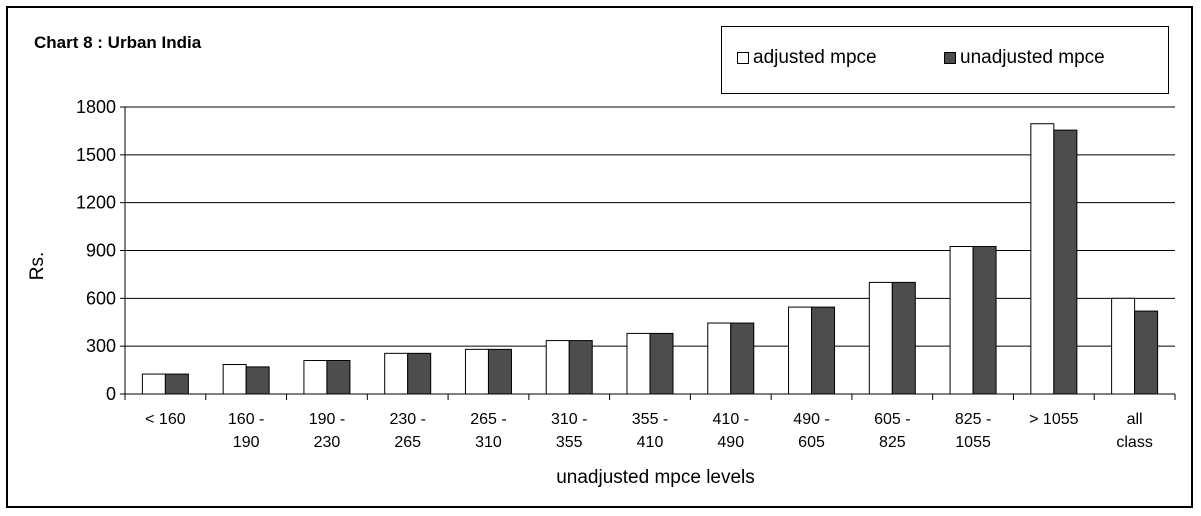  Describe the element at coordinates (973, 442) in the screenshot. I see `x-tick-label-line: 1055` at that location.